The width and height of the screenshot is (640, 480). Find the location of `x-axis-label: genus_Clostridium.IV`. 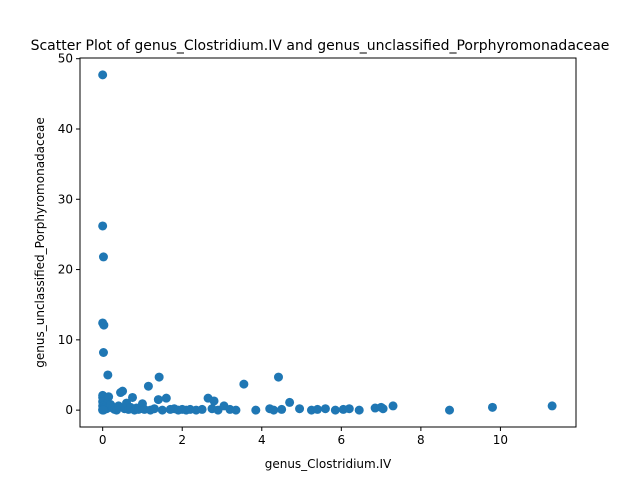

x-axis-label: genus_Clostridium.IV is located at coordinates (328, 464).